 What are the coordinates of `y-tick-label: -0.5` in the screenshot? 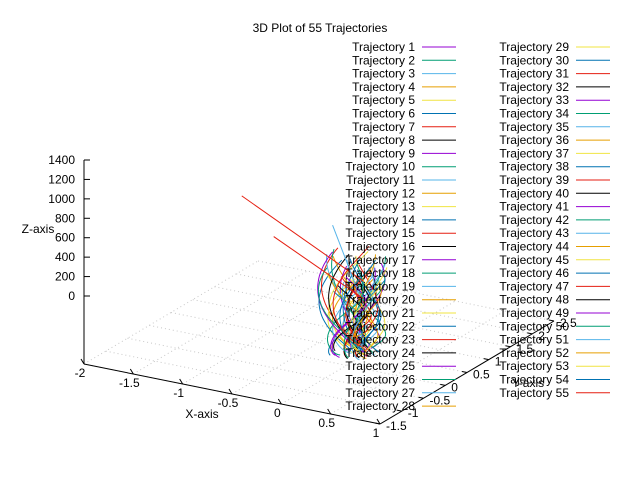 It's located at (440, 400).